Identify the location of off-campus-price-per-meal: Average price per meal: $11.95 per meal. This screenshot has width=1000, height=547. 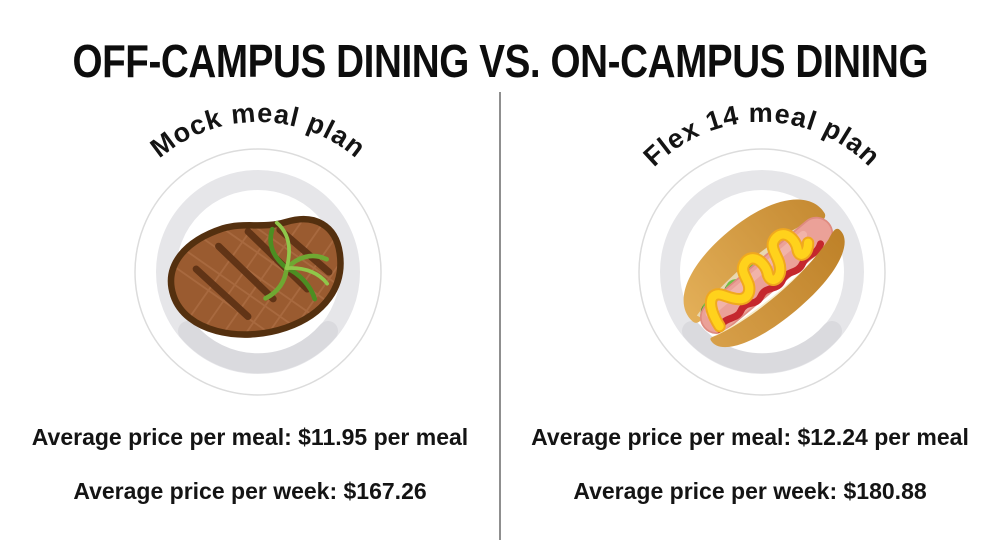
(250, 437).